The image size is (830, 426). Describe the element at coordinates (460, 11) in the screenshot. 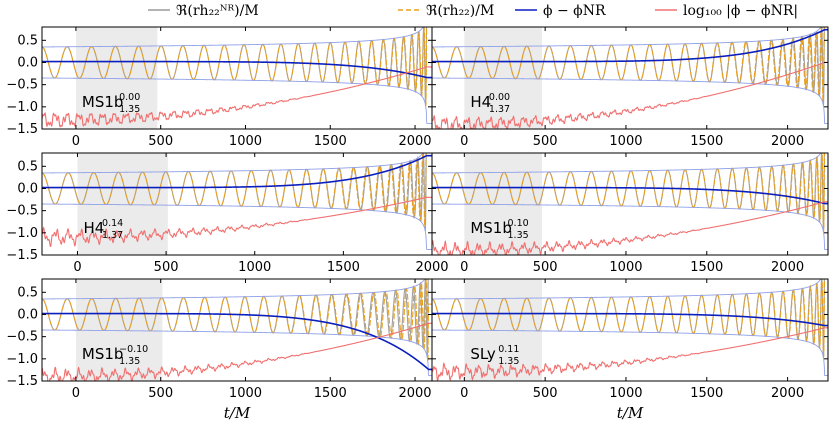

I see `legend-label: ℜ(rh₂₂)/M` at that location.